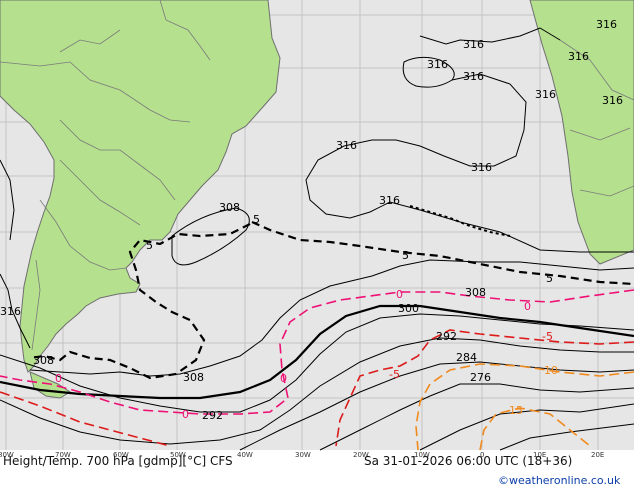 The height and width of the screenshot is (490, 634). I want to click on lon-label: 20W, so click(361, 455).